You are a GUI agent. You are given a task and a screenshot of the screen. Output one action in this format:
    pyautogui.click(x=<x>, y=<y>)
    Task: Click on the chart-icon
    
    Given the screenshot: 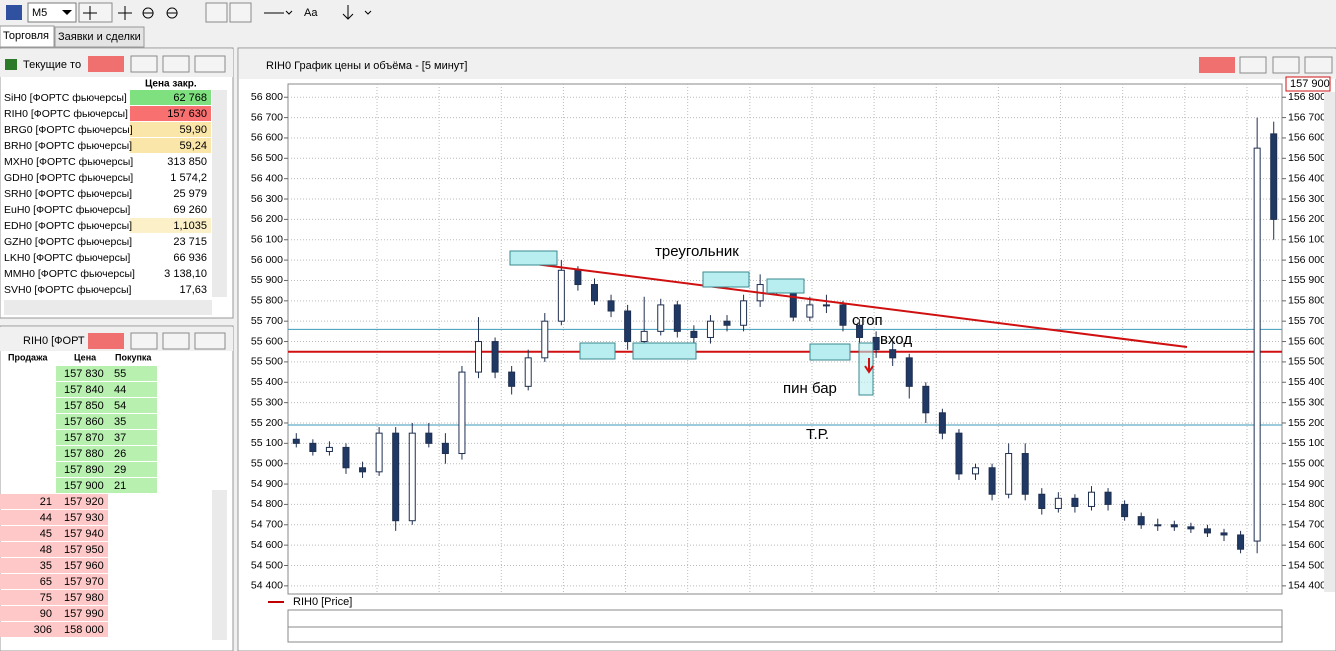 What is the action you would take?
    pyautogui.click(x=14, y=12)
    